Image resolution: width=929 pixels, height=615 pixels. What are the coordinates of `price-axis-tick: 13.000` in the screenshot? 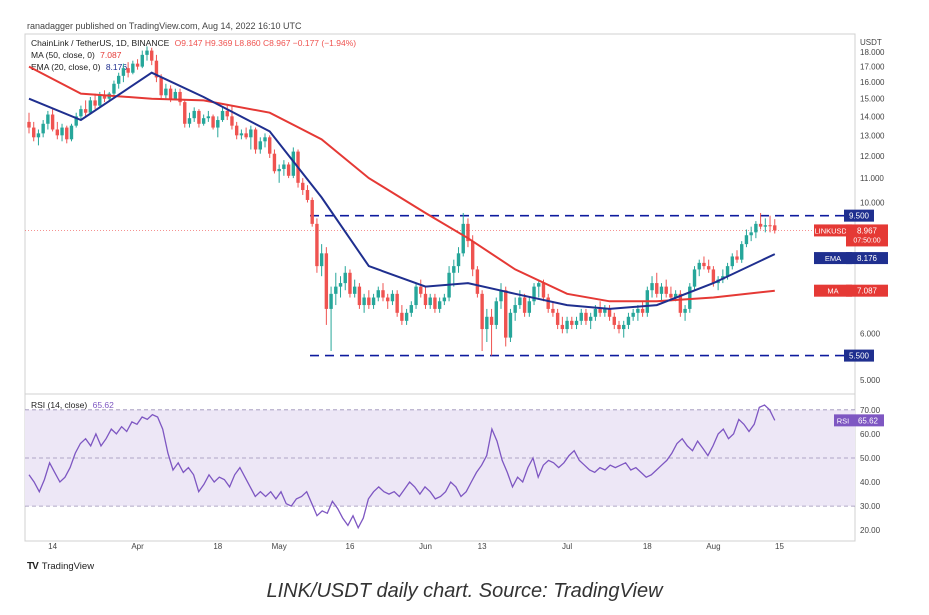 It's located at (872, 135).